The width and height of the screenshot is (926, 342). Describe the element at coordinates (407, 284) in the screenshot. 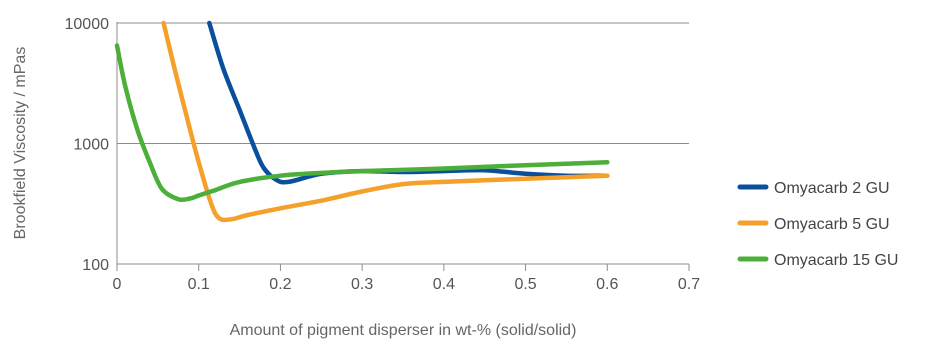

I see `x-tick-labels: 0 0.1 0.2 0.3 0.4 0.5 0.6 0.7` at that location.